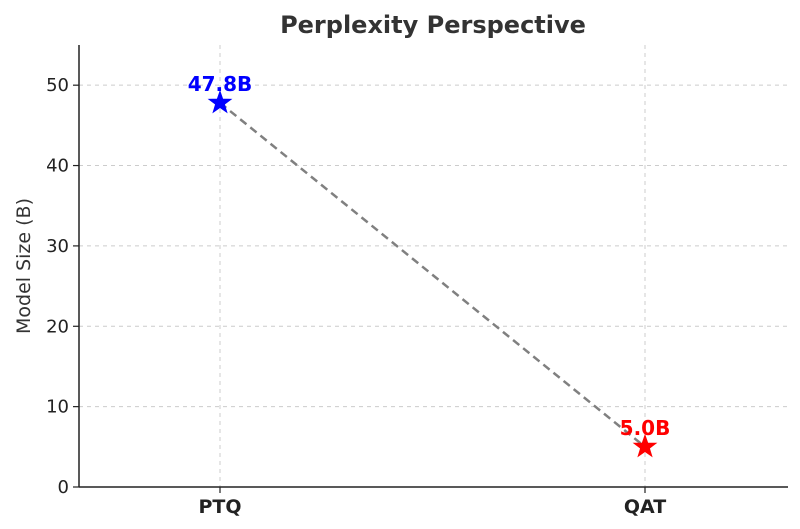 Image resolution: width=800 pixels, height=529 pixels. Describe the element at coordinates (220, 84) in the screenshot. I see `data-label: 47.8B` at that location.